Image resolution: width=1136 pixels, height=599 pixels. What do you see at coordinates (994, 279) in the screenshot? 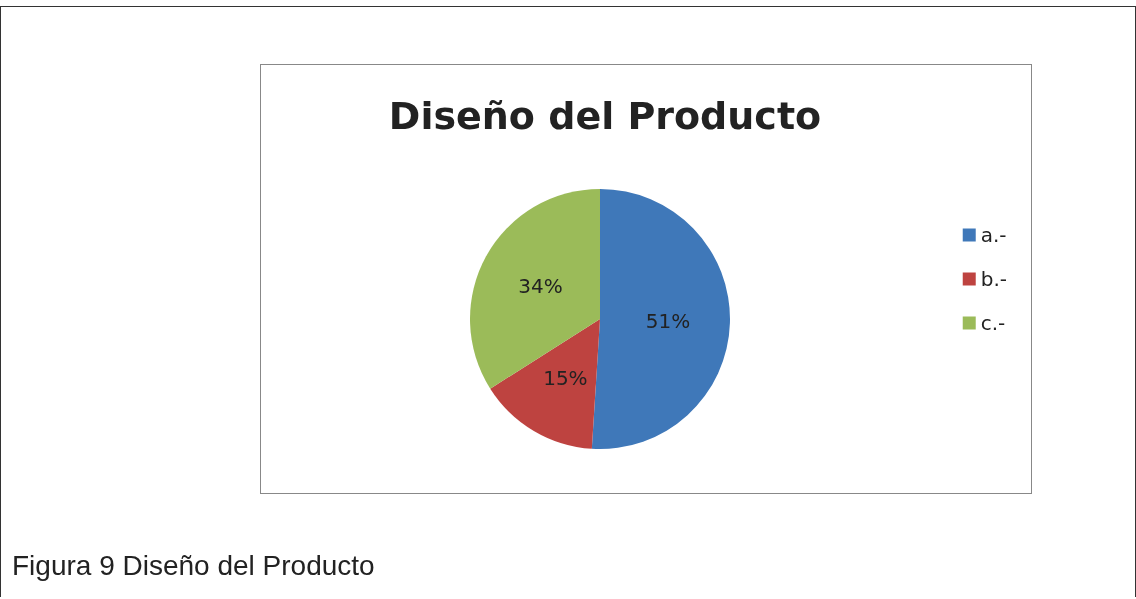
I see `legend-label: b.-` at bounding box center [994, 279].